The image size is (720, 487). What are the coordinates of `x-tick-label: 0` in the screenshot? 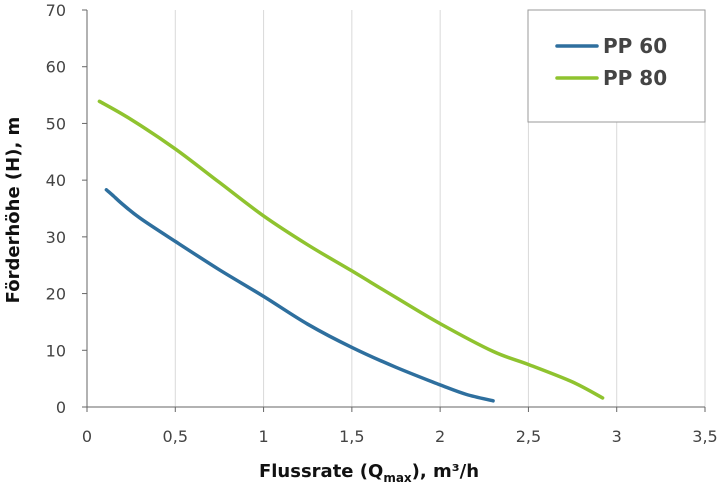 It's located at (87, 436).